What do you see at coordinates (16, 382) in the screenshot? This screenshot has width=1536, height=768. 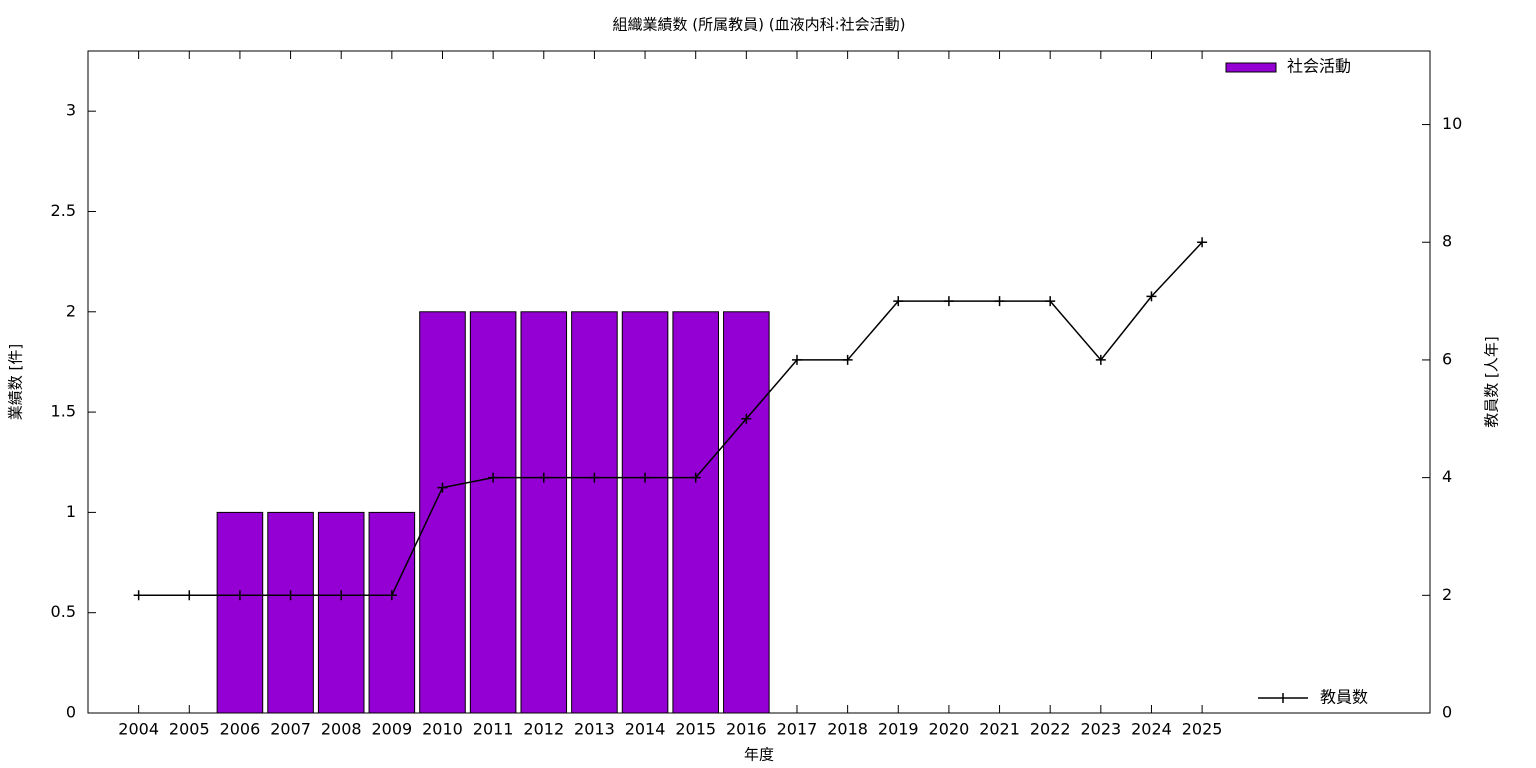 I see `y-axis-label: 業績数 [件]` at bounding box center [16, 382].